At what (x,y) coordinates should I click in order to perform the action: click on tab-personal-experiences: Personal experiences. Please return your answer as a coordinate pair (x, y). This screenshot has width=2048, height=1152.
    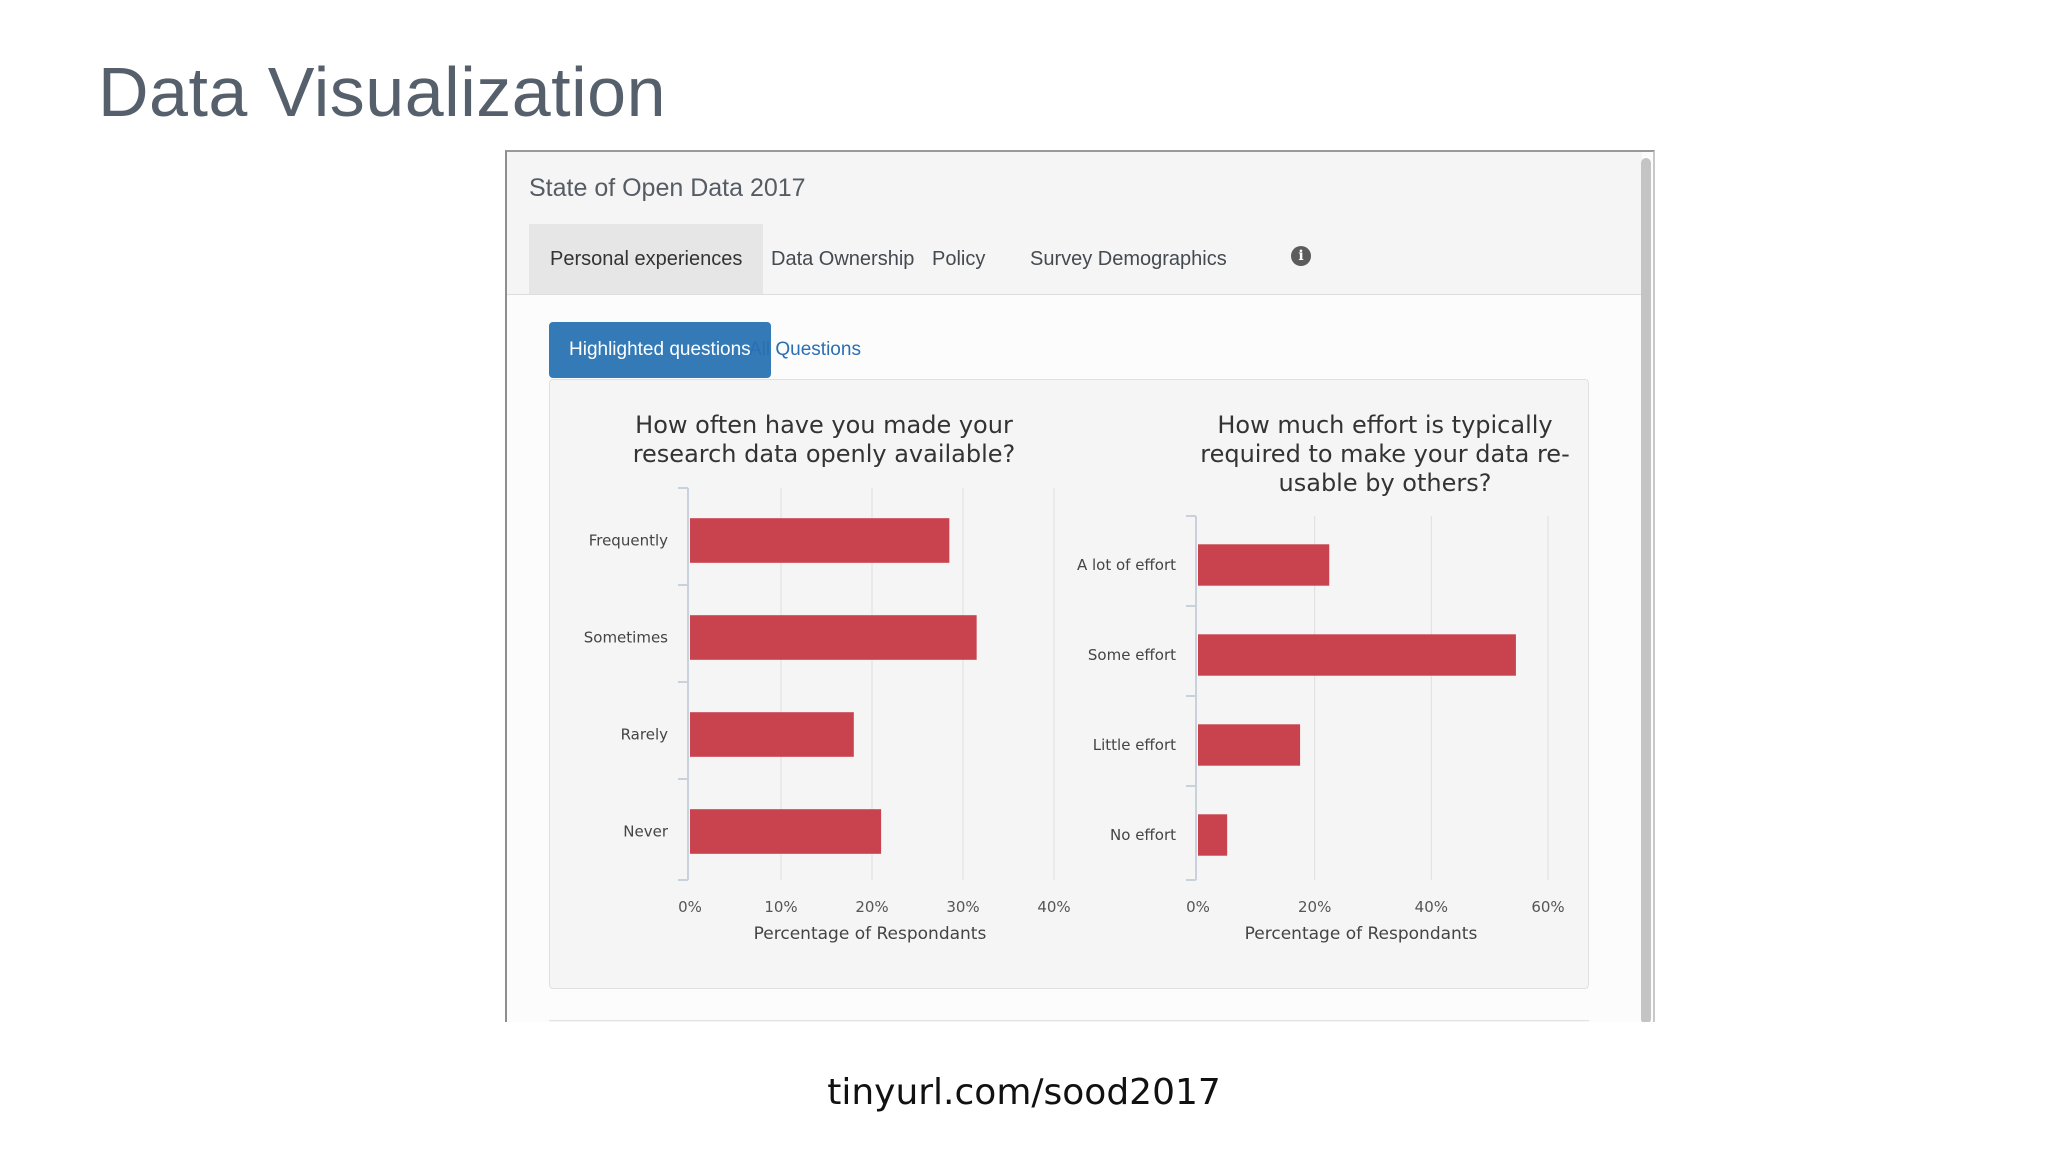
    Looking at the image, I should click on (646, 259).